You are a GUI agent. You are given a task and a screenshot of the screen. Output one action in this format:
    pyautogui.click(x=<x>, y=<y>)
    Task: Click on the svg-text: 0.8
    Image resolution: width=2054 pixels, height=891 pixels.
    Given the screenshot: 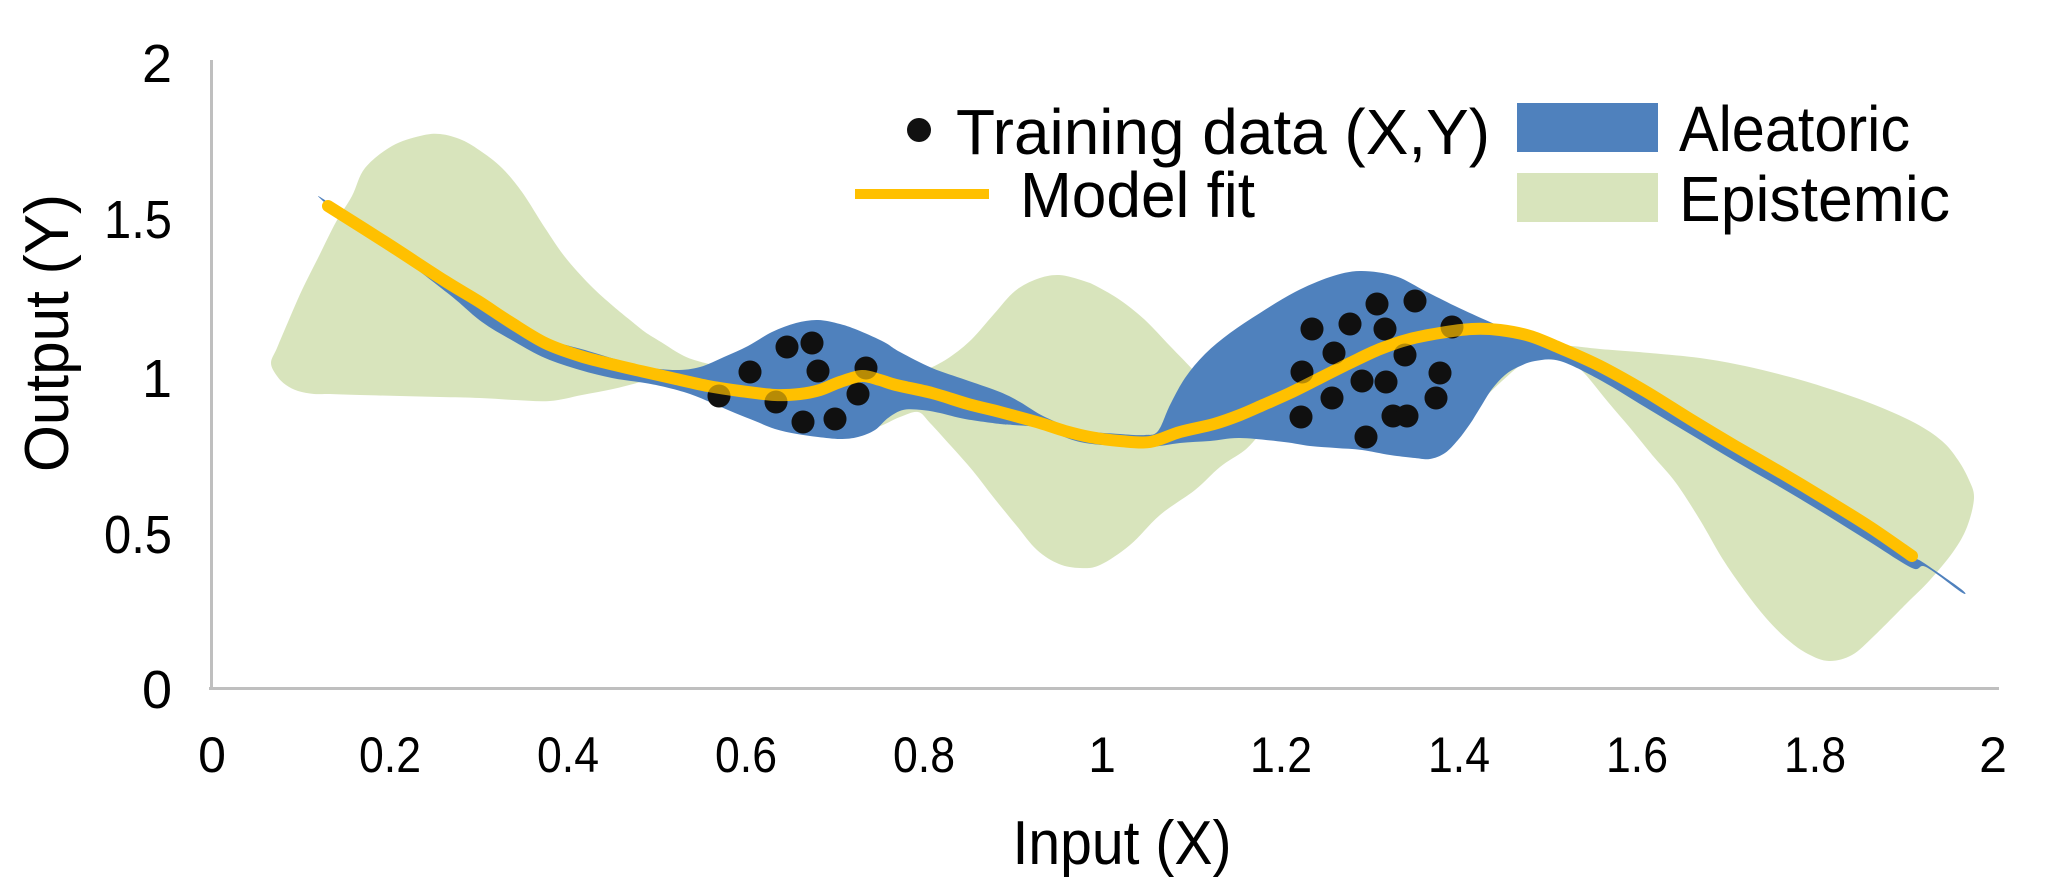 What is the action you would take?
    pyautogui.click(x=924, y=755)
    